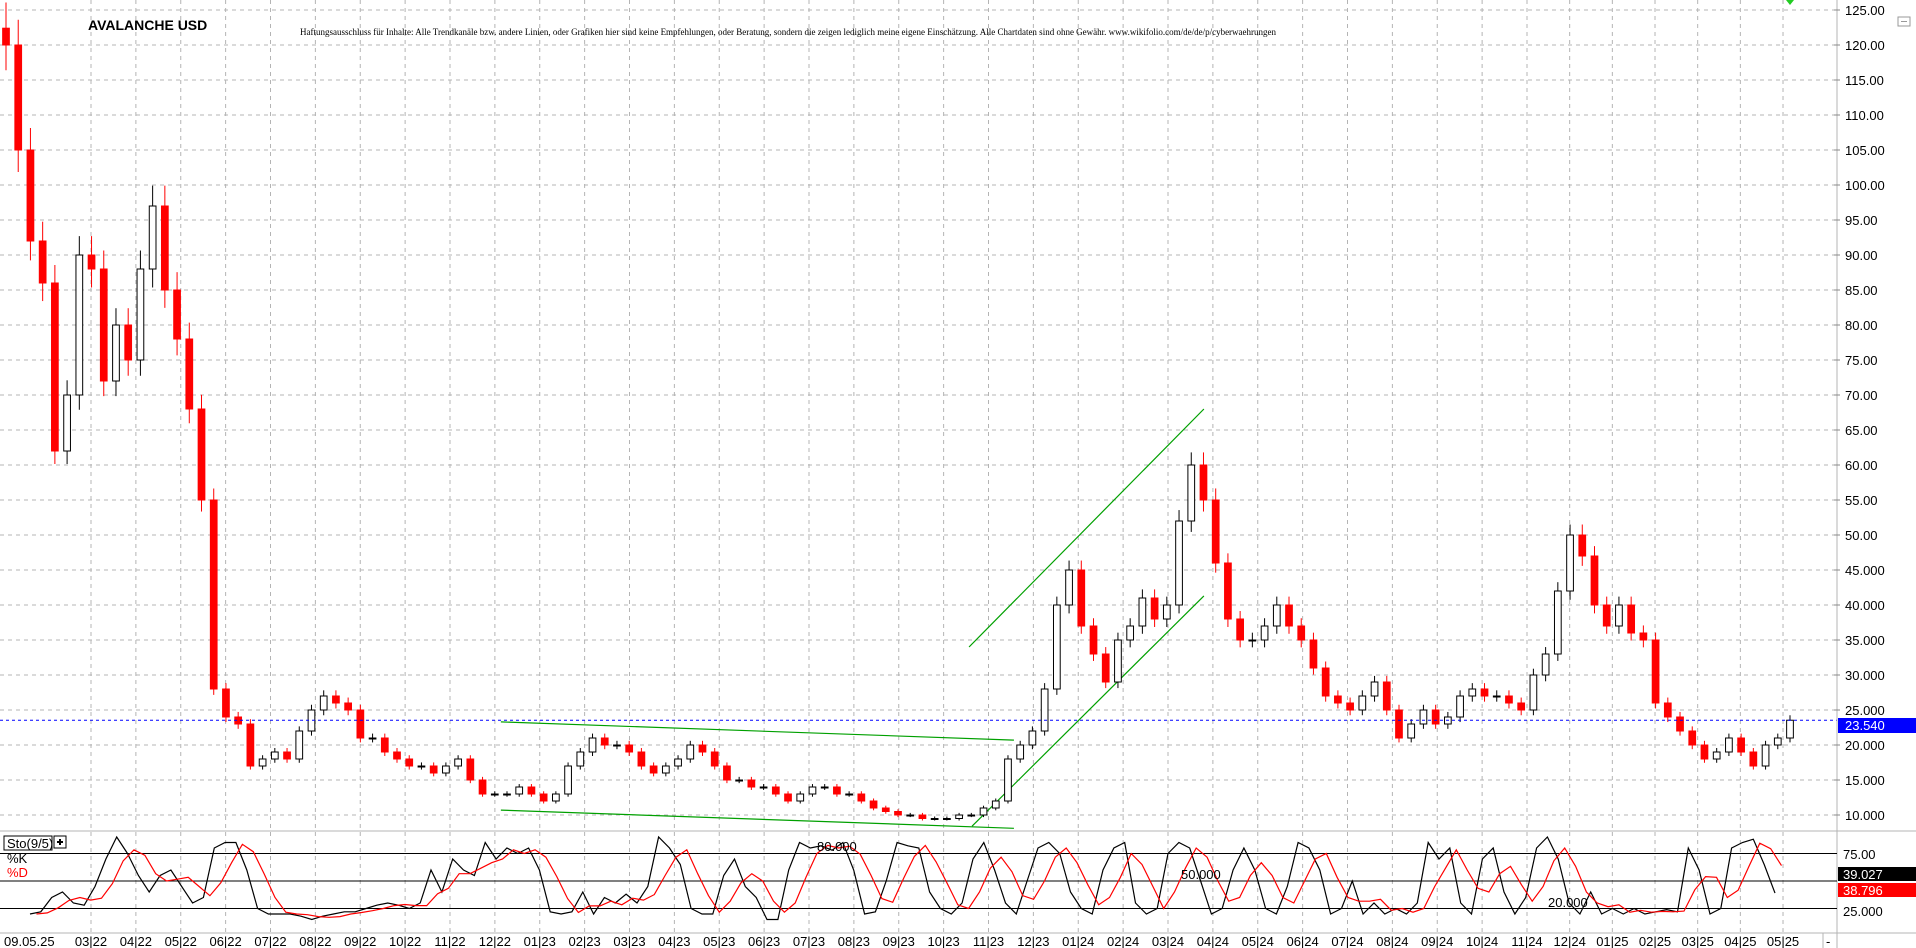 This screenshot has height=948, width=1916. What do you see at coordinates (1213, 941) in the screenshot?
I see `date-label: 04|24` at bounding box center [1213, 941].